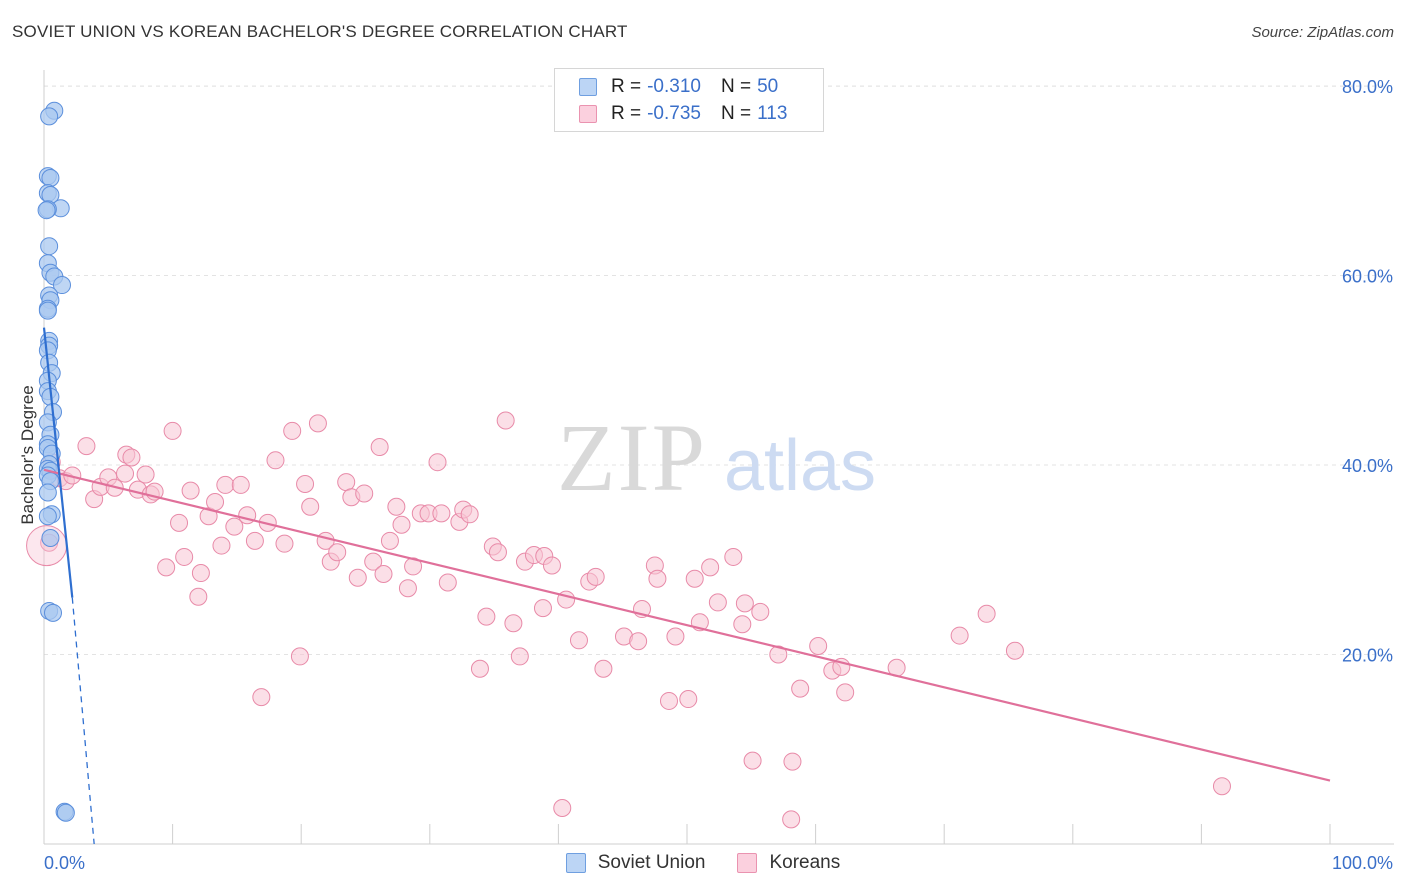  I want to click on y-tick-label: 40.0%, so click(1367, 466).